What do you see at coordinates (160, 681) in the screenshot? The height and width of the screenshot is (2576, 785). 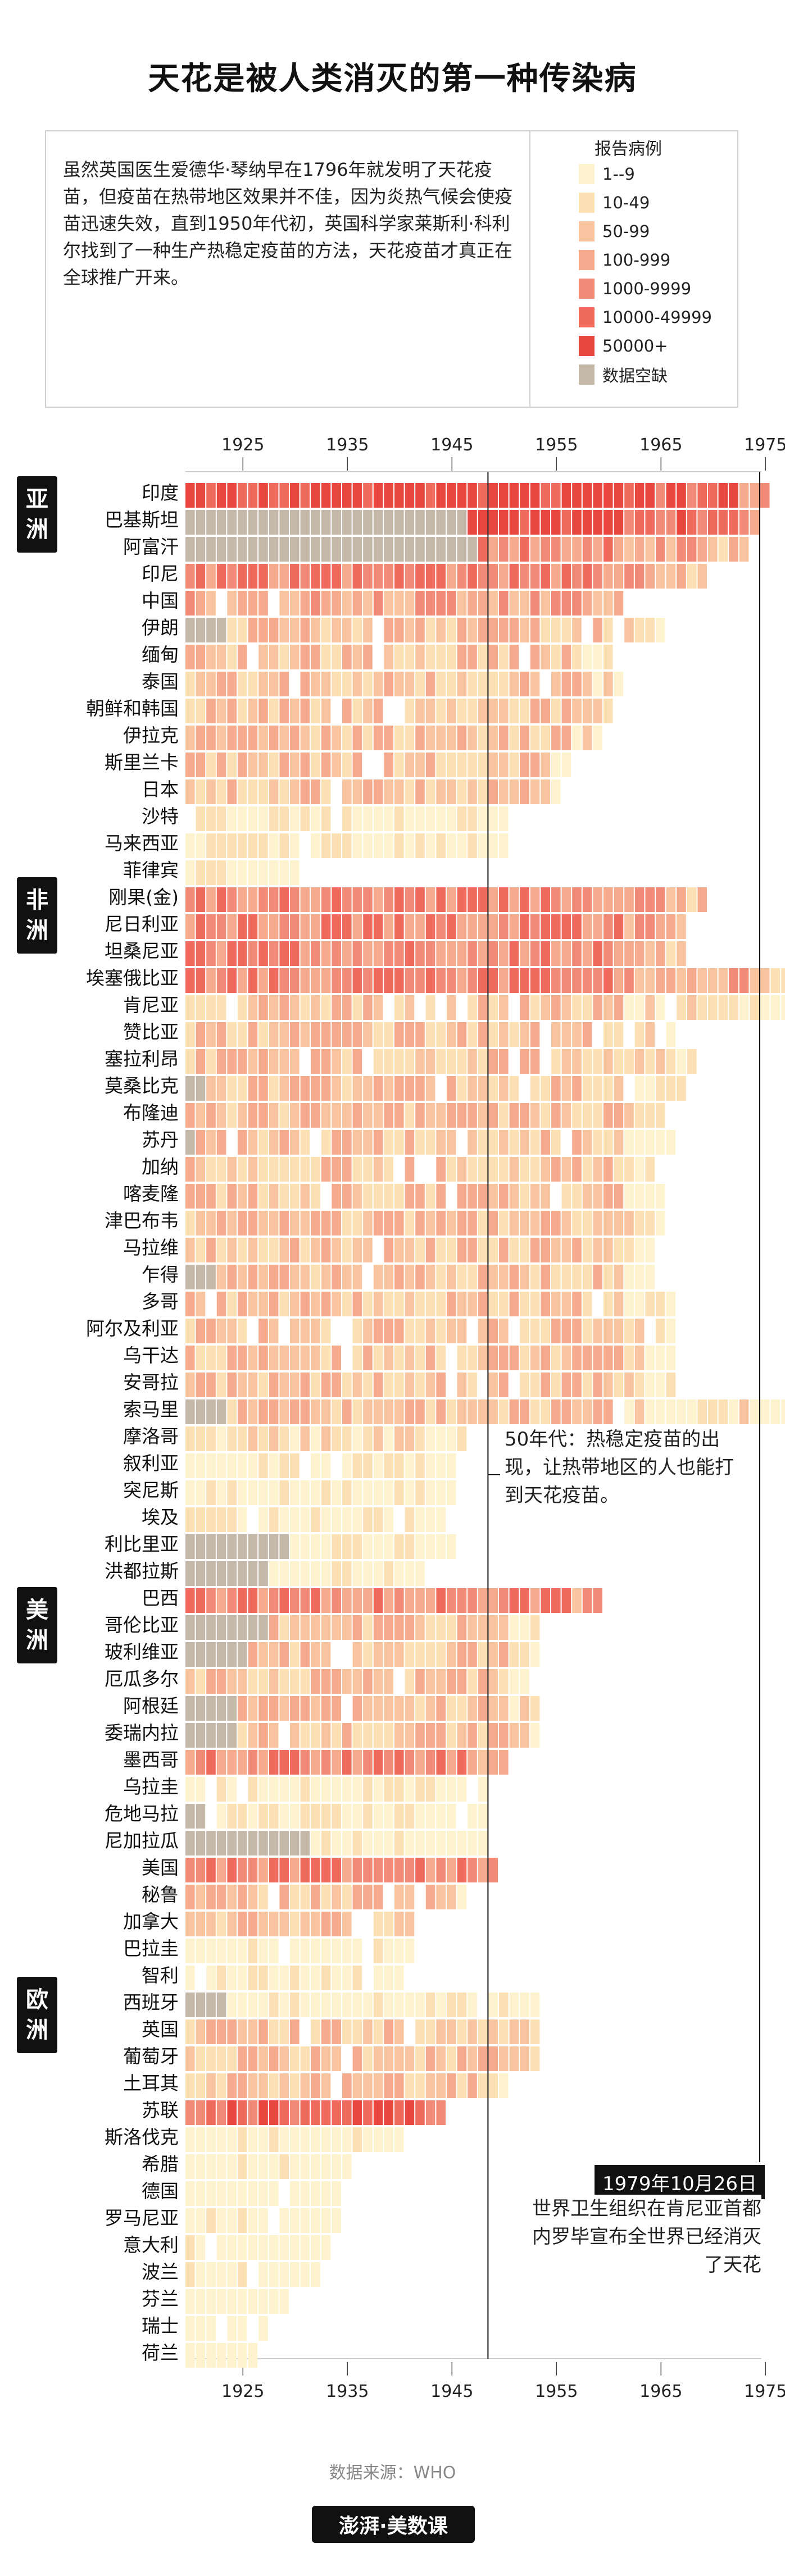 I see `country-label: 泰国` at bounding box center [160, 681].